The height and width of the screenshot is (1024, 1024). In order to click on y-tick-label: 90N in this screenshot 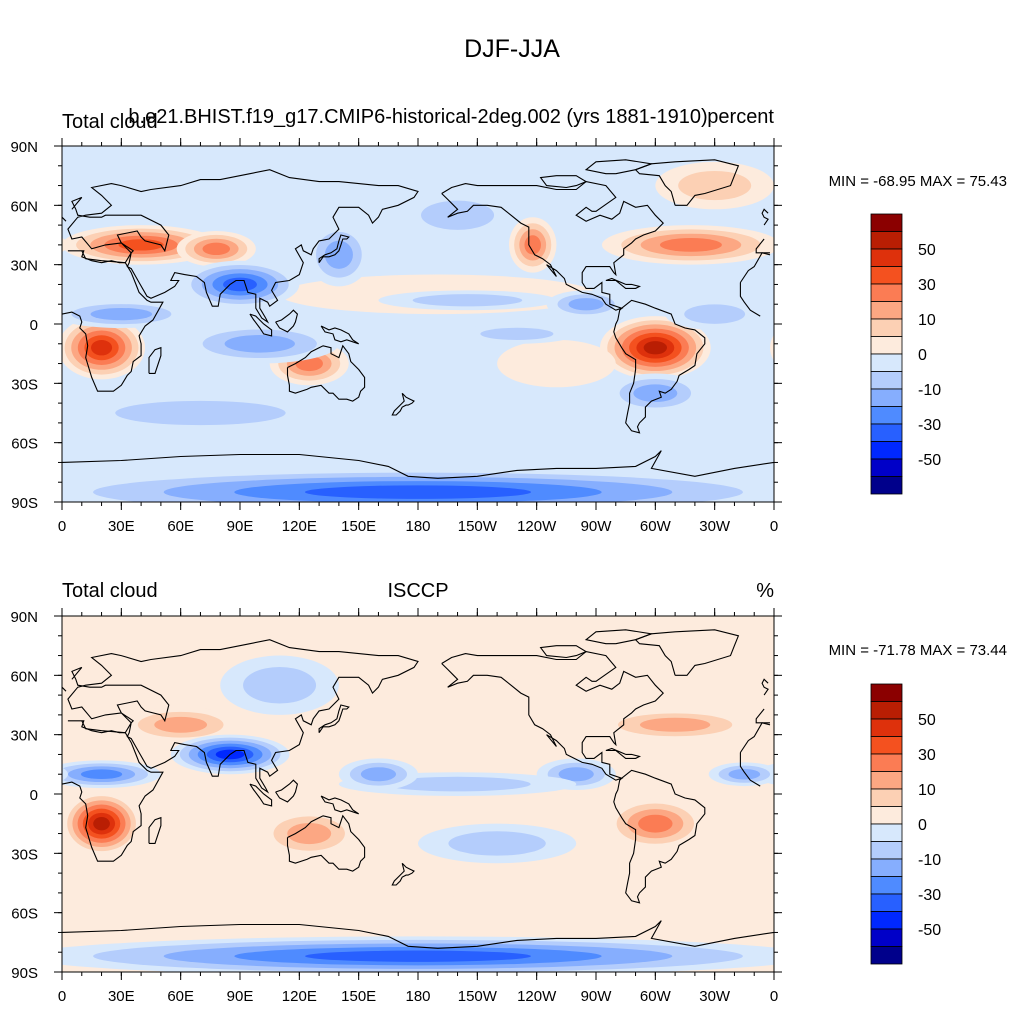, I will do `click(24, 617)`.